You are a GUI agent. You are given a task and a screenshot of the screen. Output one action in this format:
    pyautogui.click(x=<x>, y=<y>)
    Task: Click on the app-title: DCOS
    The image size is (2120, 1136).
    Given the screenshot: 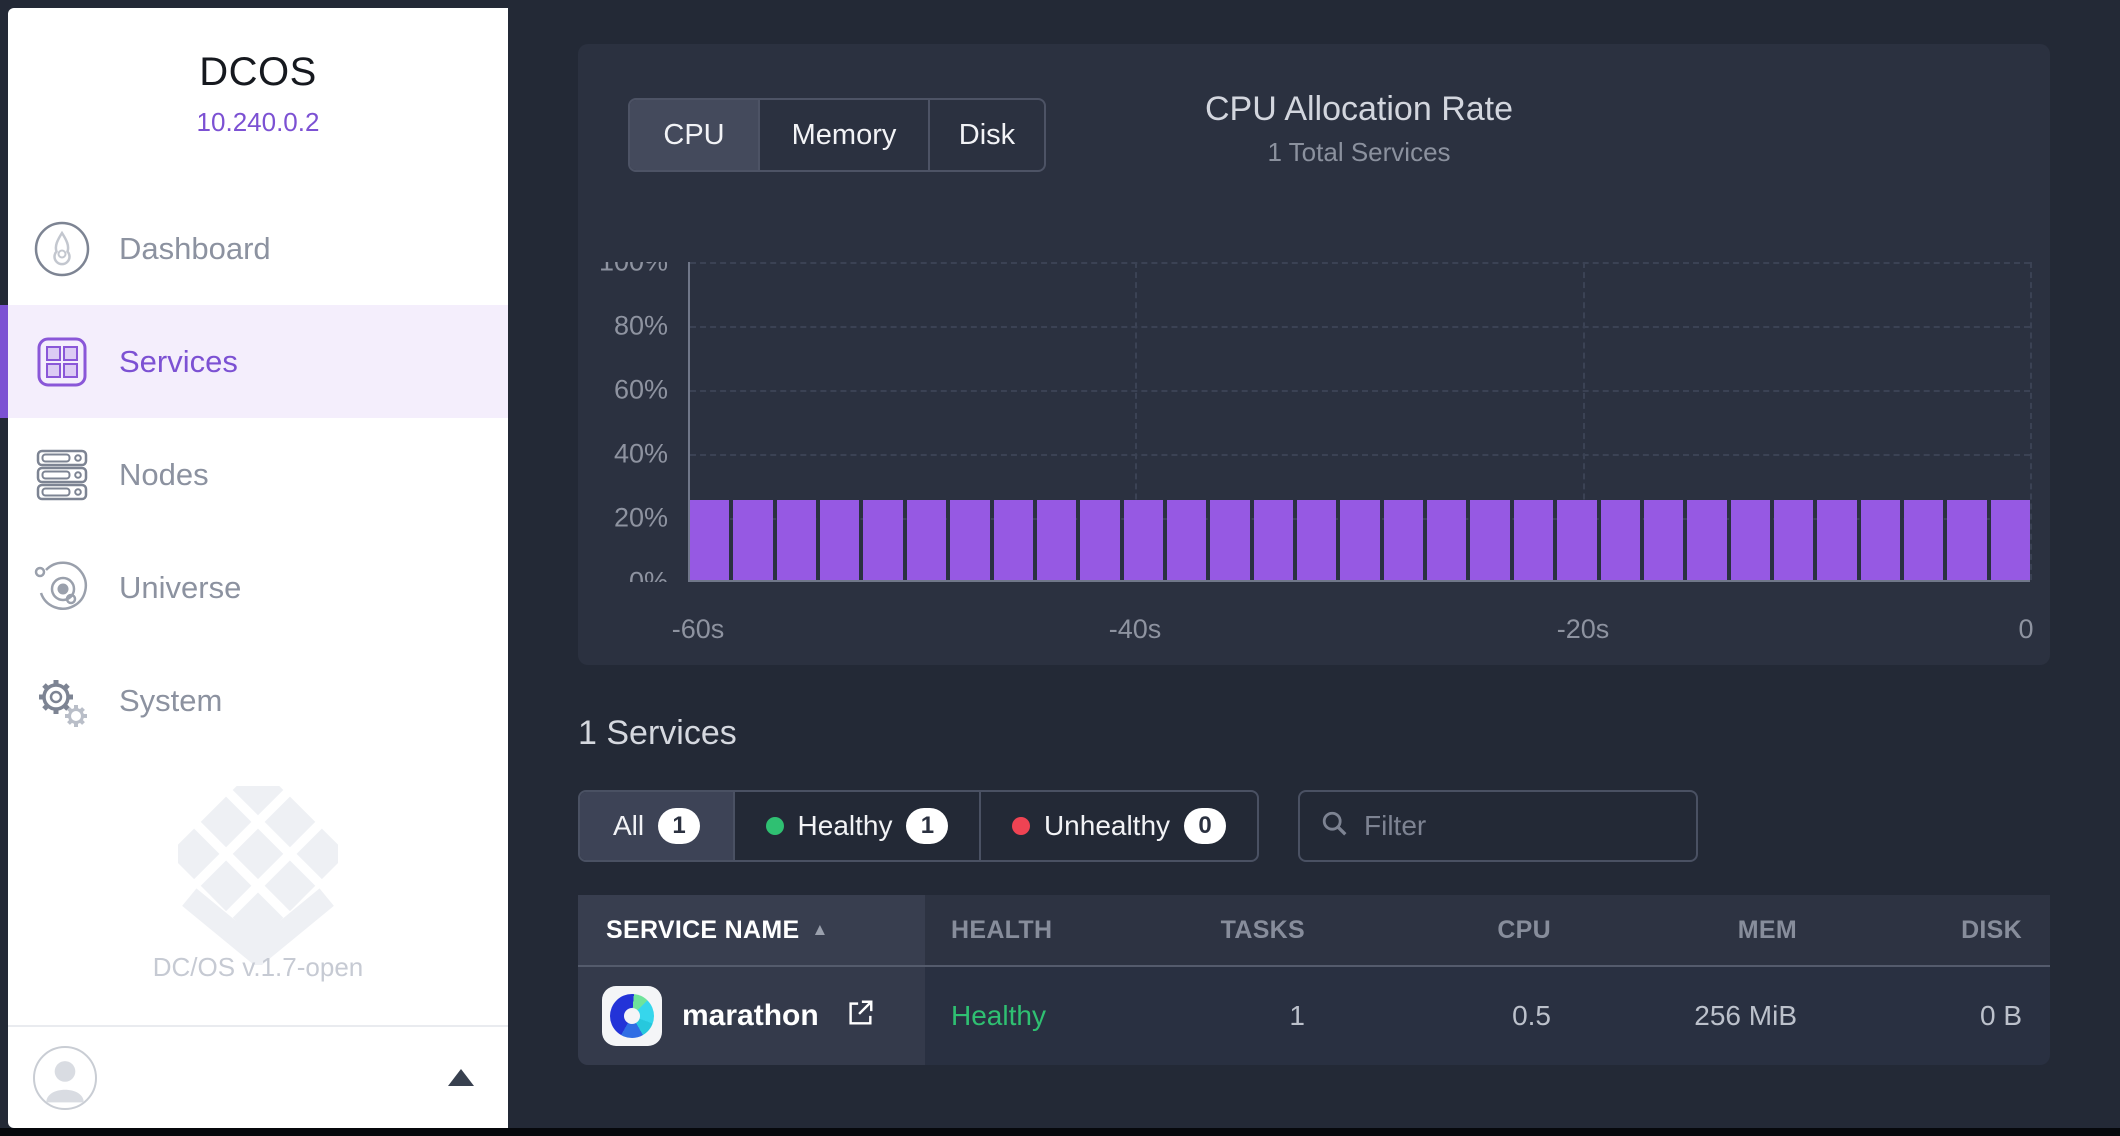 What is the action you would take?
    pyautogui.click(x=258, y=72)
    